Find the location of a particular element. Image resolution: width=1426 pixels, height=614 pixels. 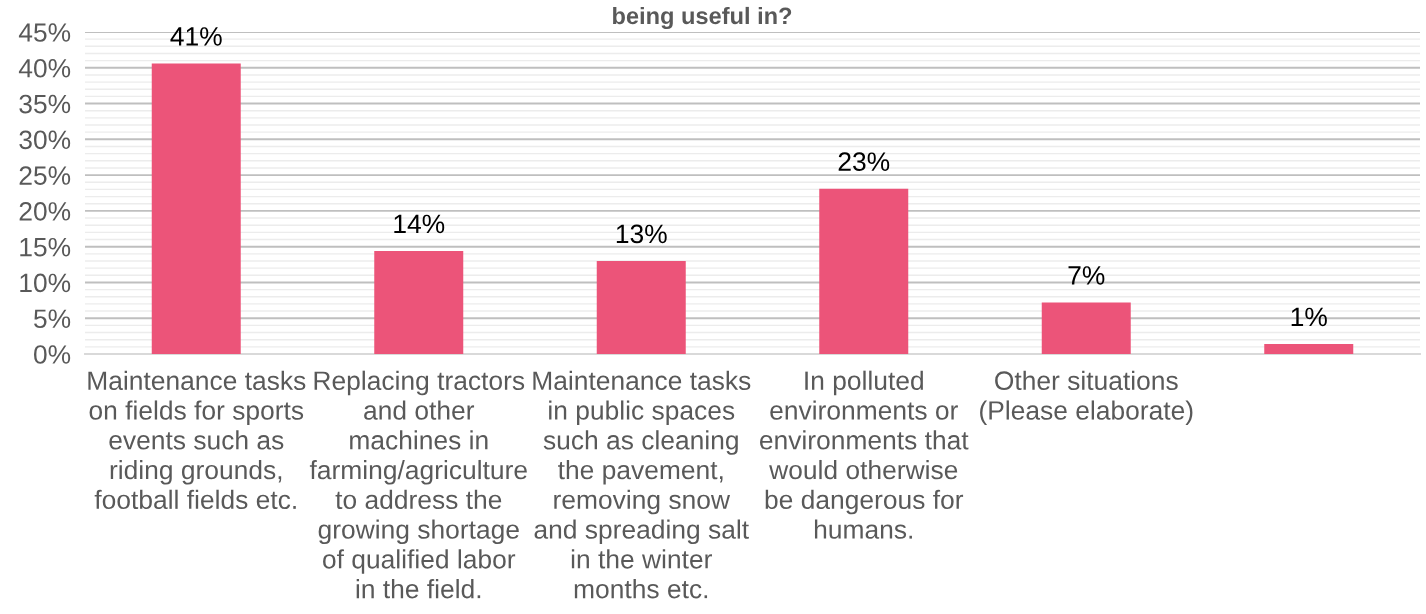

x-tick-label: In polluted environments or environments that would otherwise be dangerous for humans. is located at coordinates (864, 454).